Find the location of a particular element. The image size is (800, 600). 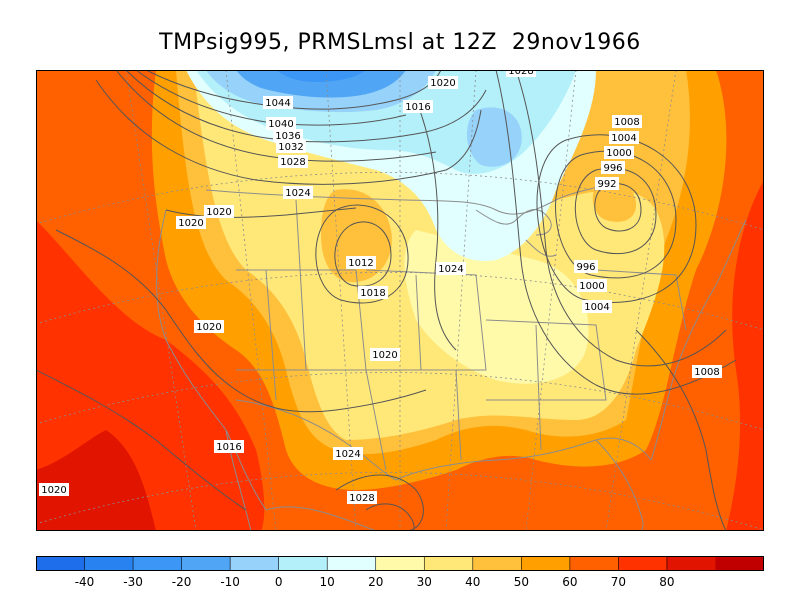

isobar-ridge is located at coordinates (436, 225).